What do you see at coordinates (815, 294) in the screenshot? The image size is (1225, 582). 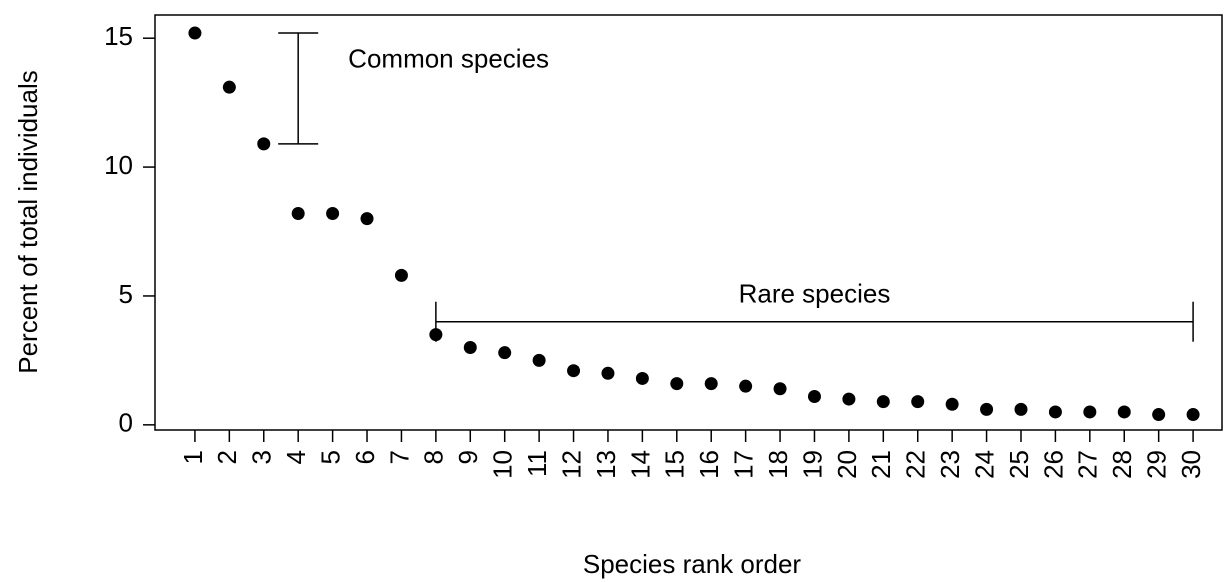 I see `annotation: Rare species` at bounding box center [815, 294].